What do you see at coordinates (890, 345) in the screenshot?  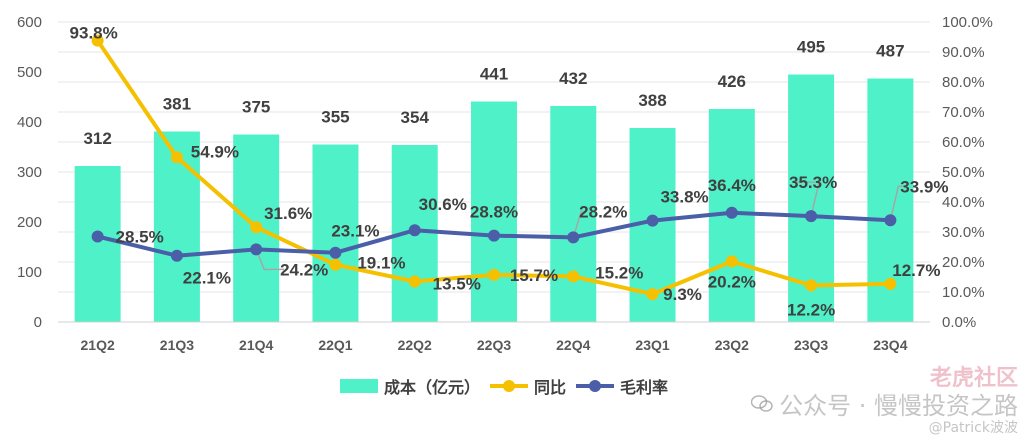 I see `category-label: 23Q4` at bounding box center [890, 345].